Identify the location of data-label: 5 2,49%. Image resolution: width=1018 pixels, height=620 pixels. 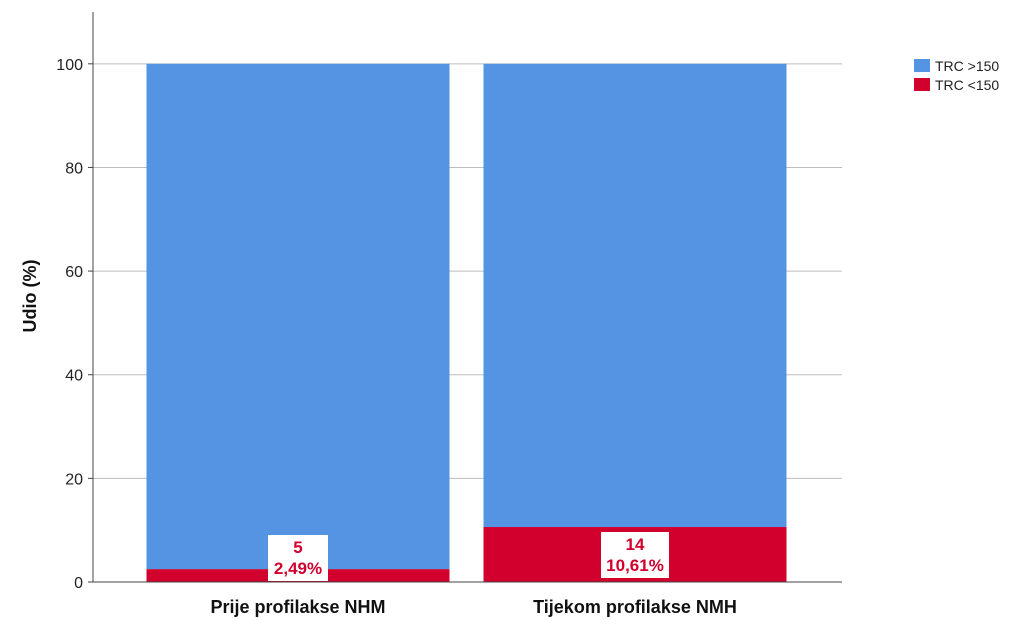
(298, 558).